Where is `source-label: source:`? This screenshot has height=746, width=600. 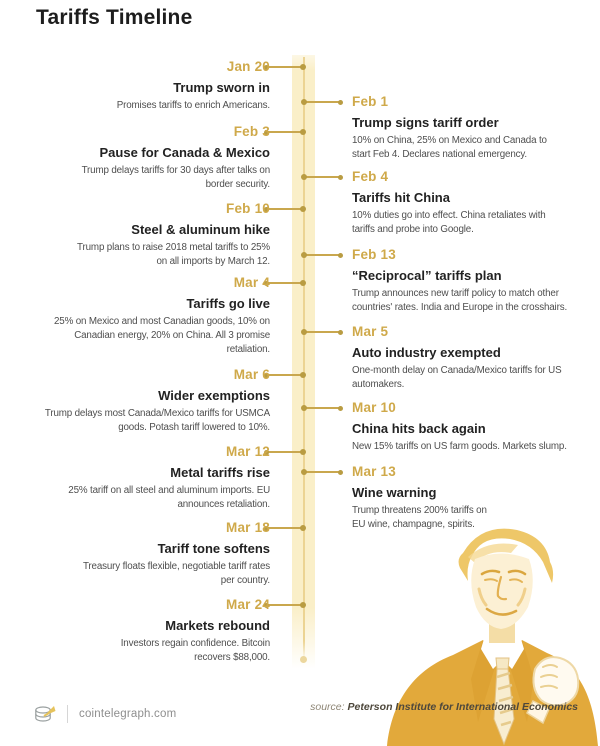
source-label: source: is located at coordinates (327, 707).